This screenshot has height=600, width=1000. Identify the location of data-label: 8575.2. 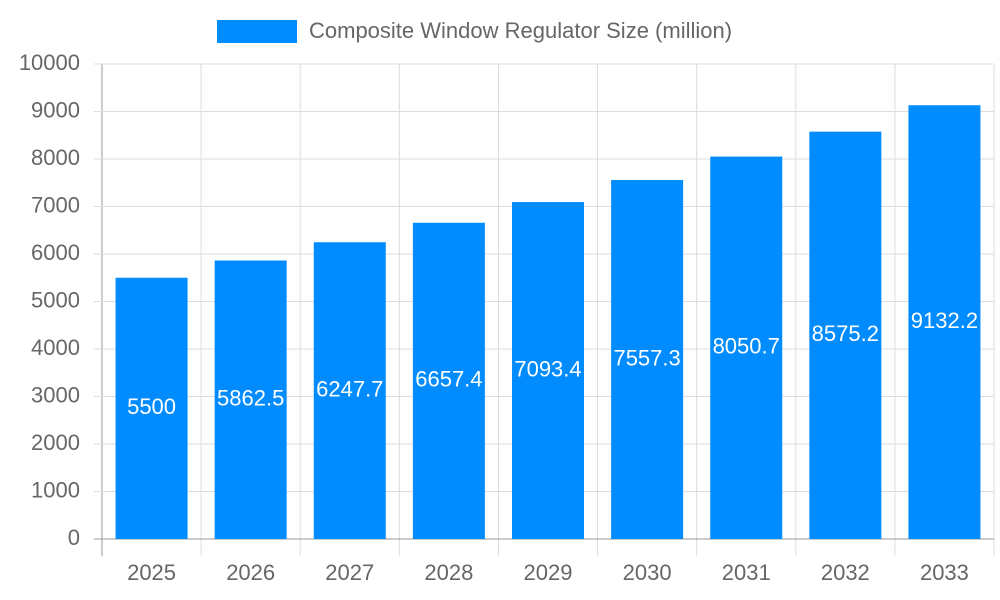
(845, 333).